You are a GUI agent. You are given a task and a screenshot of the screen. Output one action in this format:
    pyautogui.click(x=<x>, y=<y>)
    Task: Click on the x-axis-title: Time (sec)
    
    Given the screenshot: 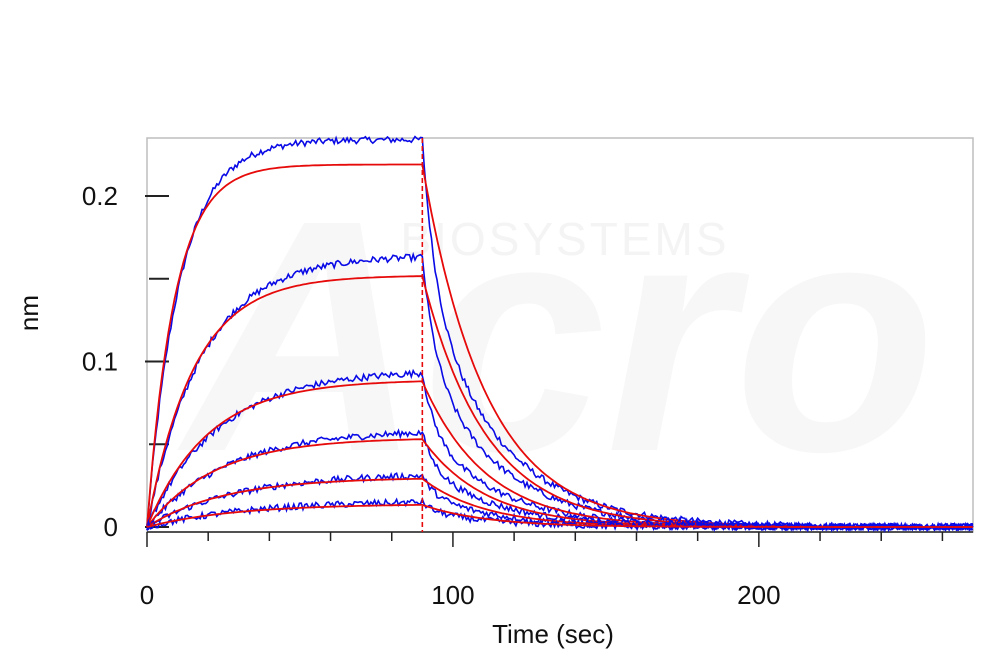 What is the action you would take?
    pyautogui.click(x=553, y=634)
    